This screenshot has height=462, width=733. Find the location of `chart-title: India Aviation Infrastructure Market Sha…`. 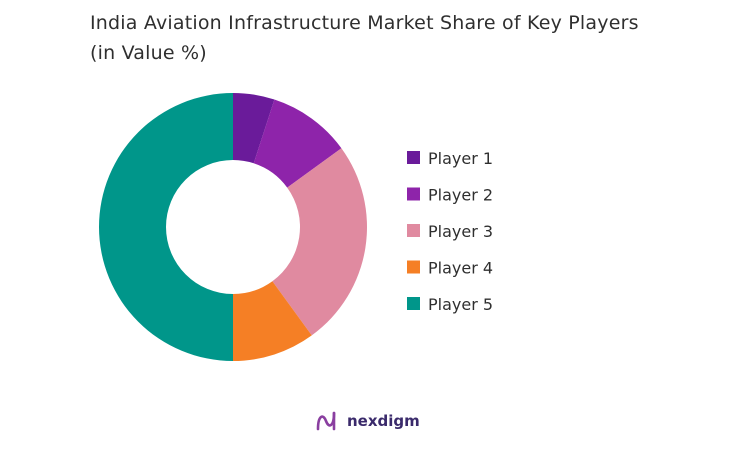

chart-title: India Aviation Infrastructure Market Sha… is located at coordinates (364, 38).